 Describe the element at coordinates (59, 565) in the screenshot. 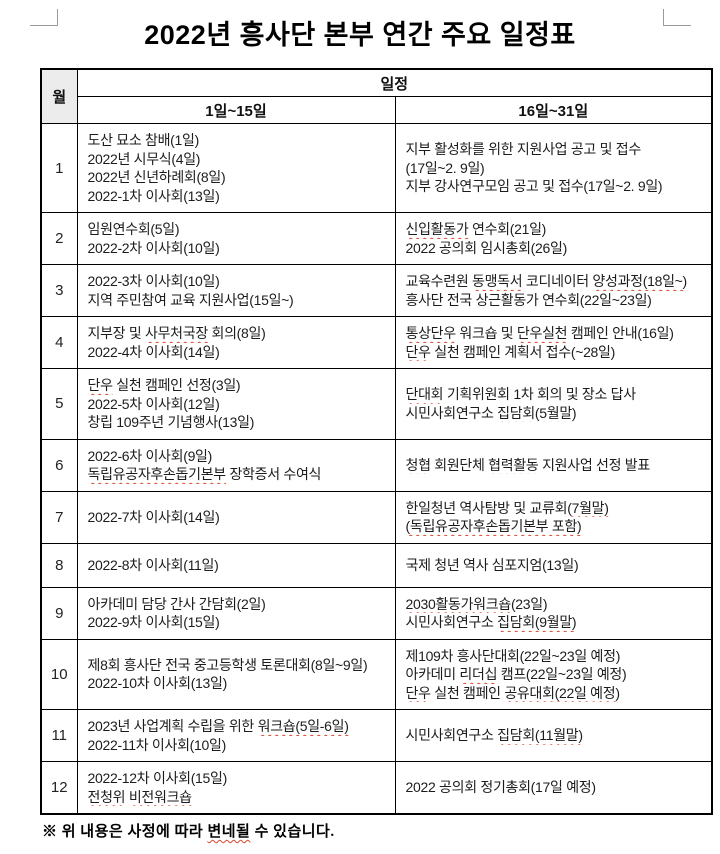

I see `month-cell: 8` at that location.